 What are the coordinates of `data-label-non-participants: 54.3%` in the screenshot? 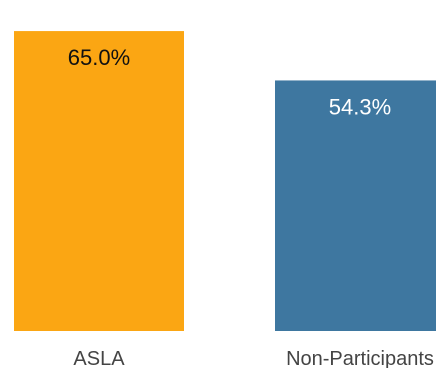 It's located at (360, 106).